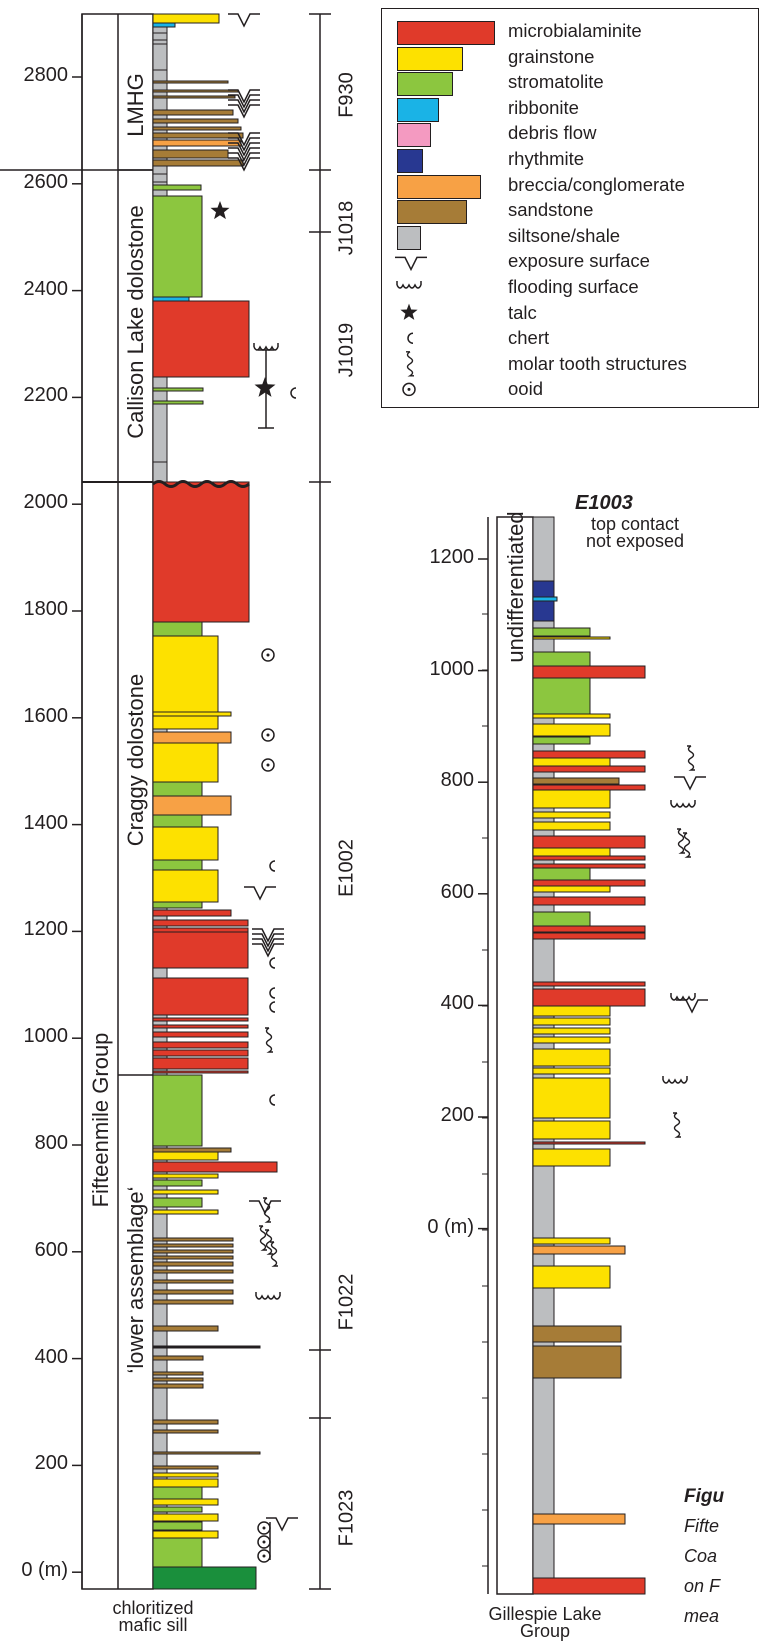  What do you see at coordinates (51, 1143) in the screenshot?
I see `left-axis-tick-label: 800` at bounding box center [51, 1143].